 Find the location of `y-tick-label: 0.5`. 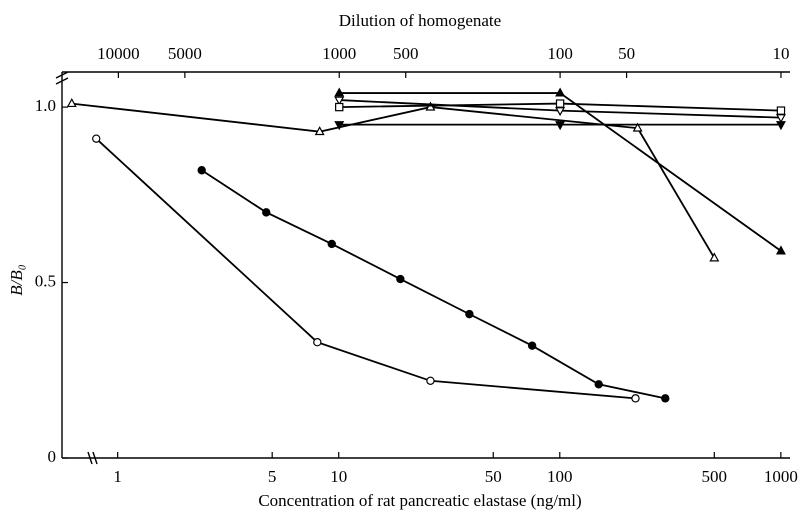

y-tick-label: 0.5 is located at coordinates (45, 280).